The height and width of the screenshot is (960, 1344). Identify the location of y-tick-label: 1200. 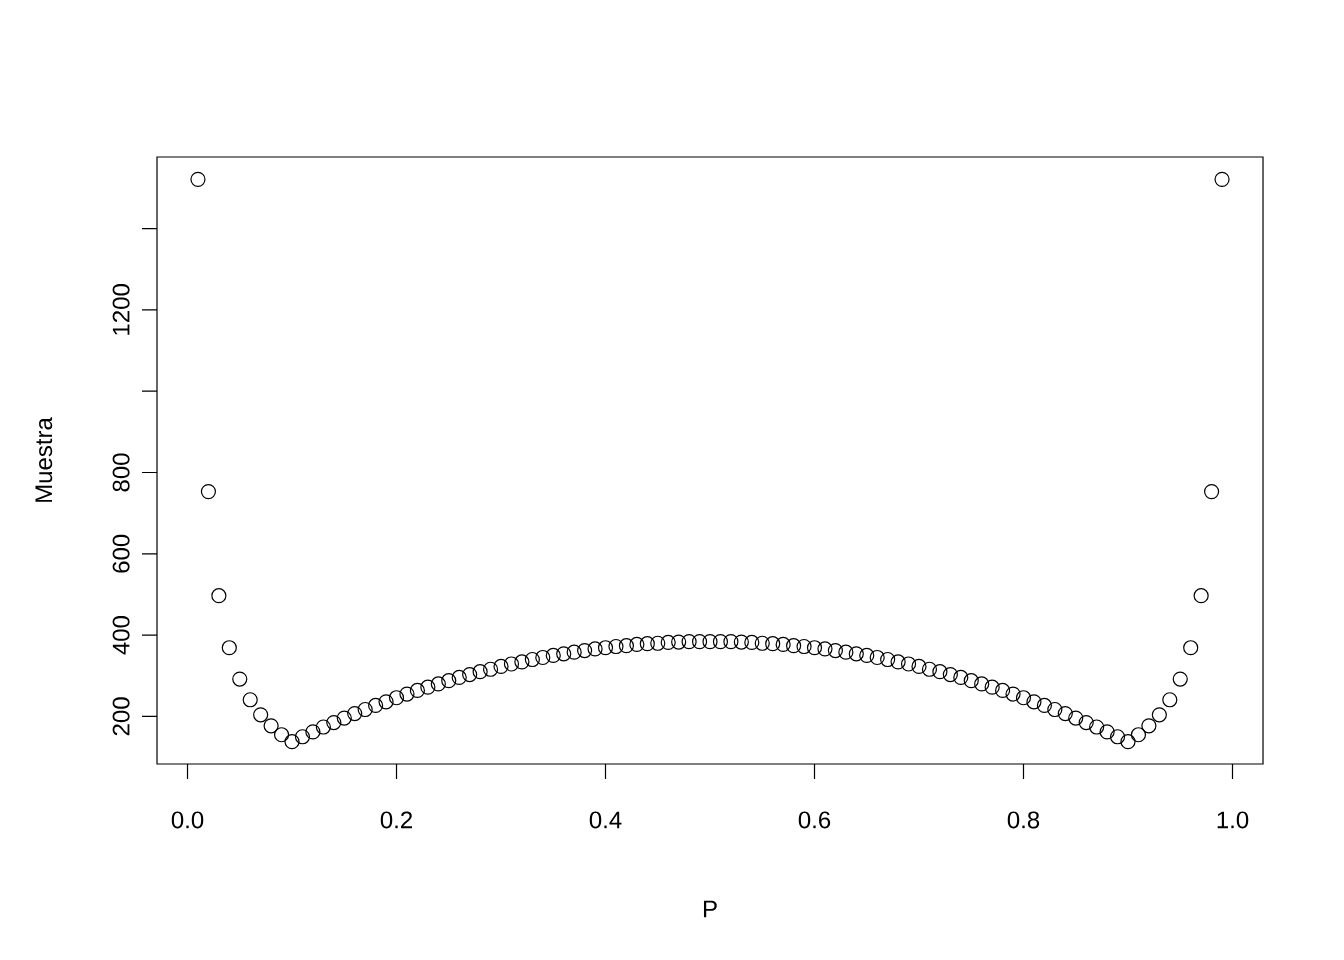
(121, 309).